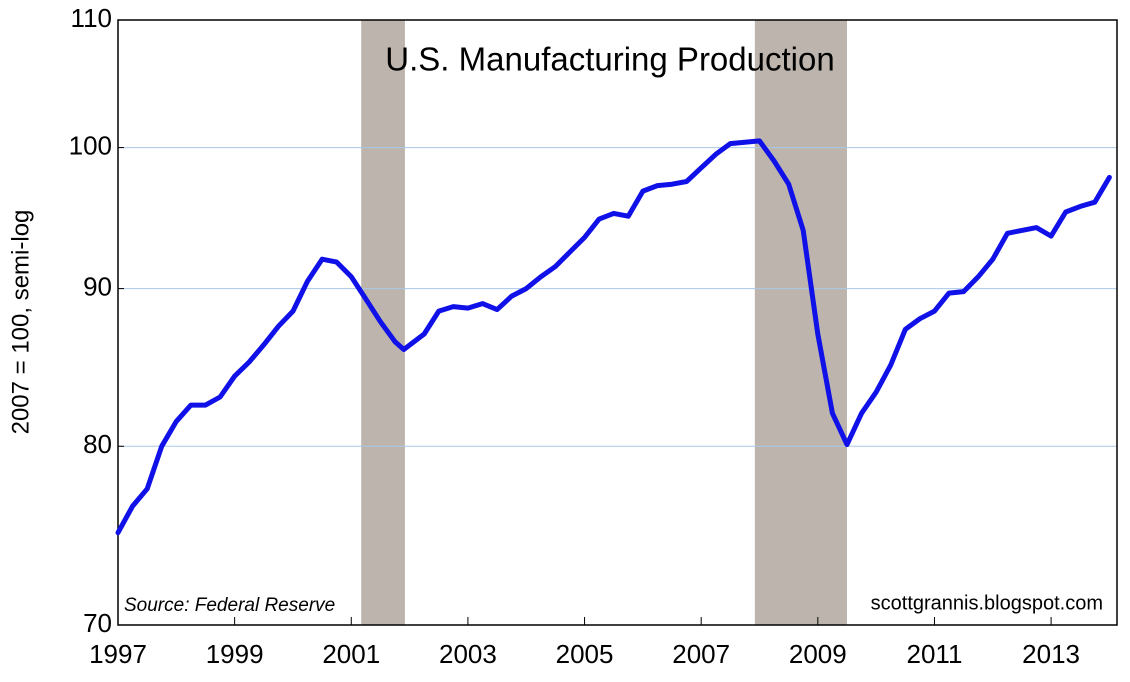 The image size is (1130, 682). I want to click on x-tick-label: 1997, so click(118, 654).